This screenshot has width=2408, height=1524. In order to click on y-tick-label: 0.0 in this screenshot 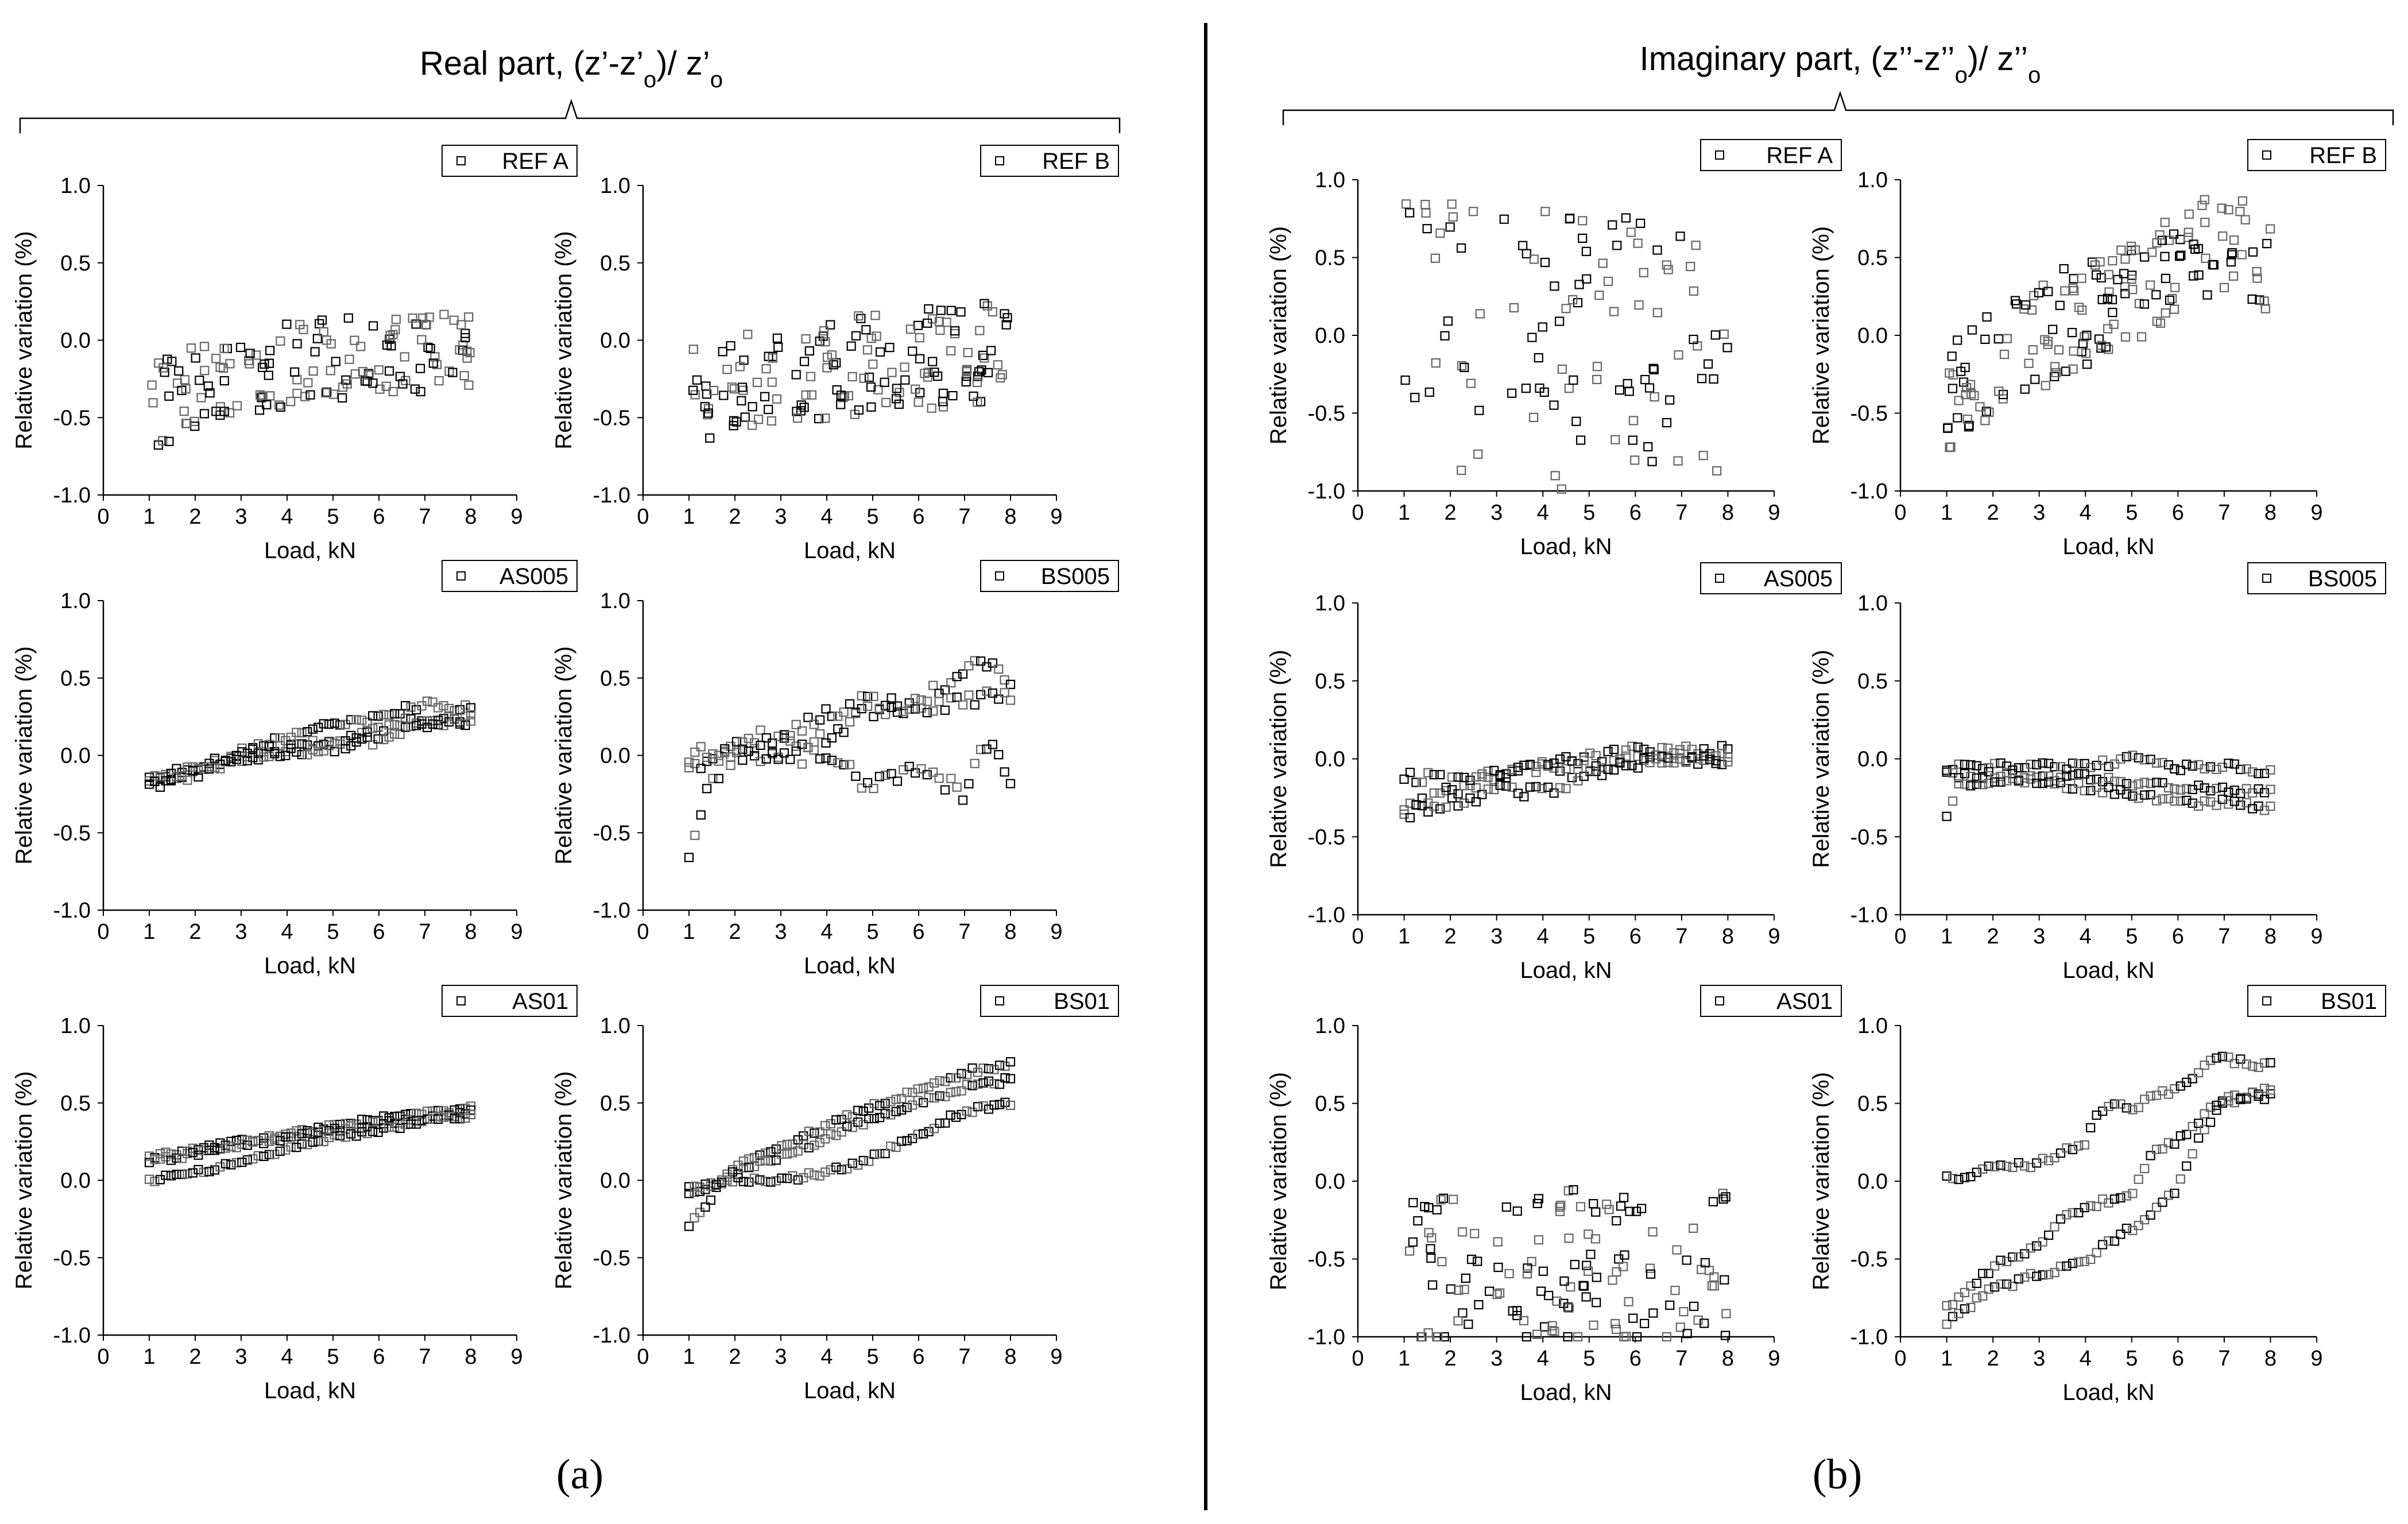, I will do `click(75, 756)`.